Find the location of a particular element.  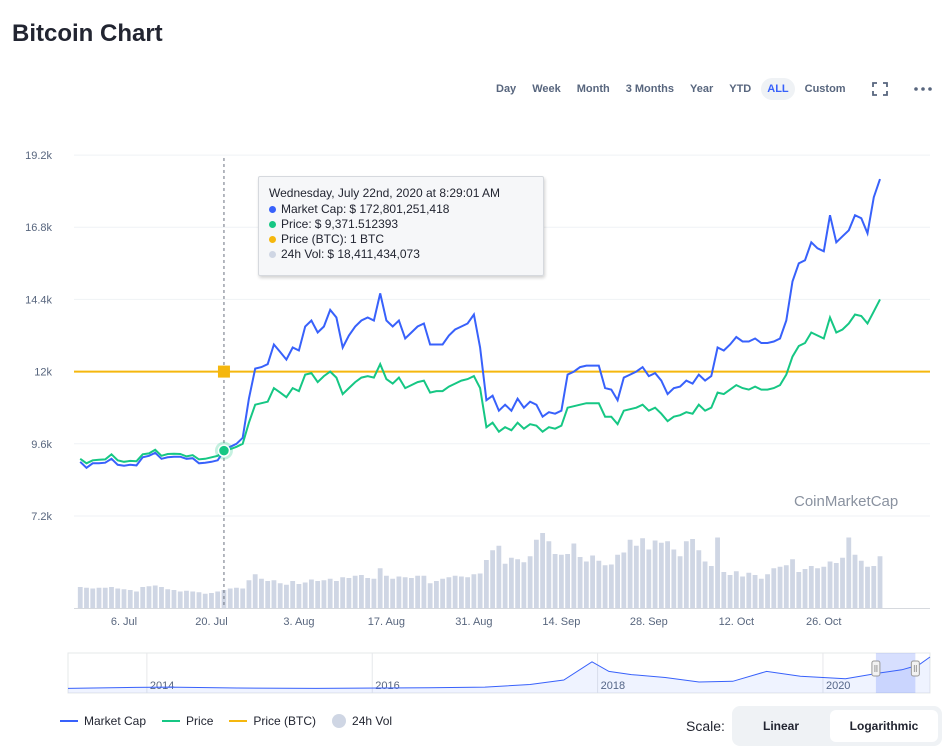

tooltip-label: Price (BTC): is located at coordinates (314, 239).